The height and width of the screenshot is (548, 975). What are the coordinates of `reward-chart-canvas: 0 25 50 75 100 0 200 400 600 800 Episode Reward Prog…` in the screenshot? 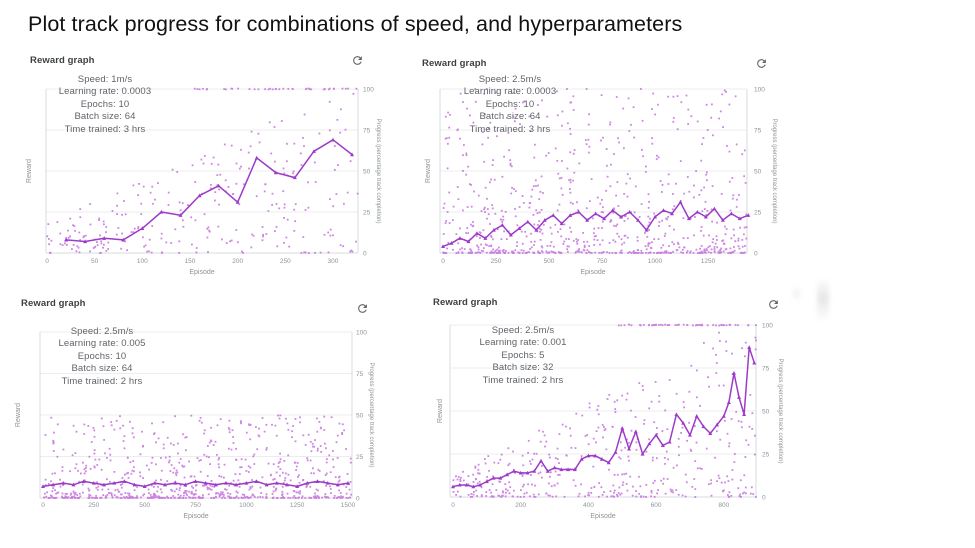 It's located at (610, 421).